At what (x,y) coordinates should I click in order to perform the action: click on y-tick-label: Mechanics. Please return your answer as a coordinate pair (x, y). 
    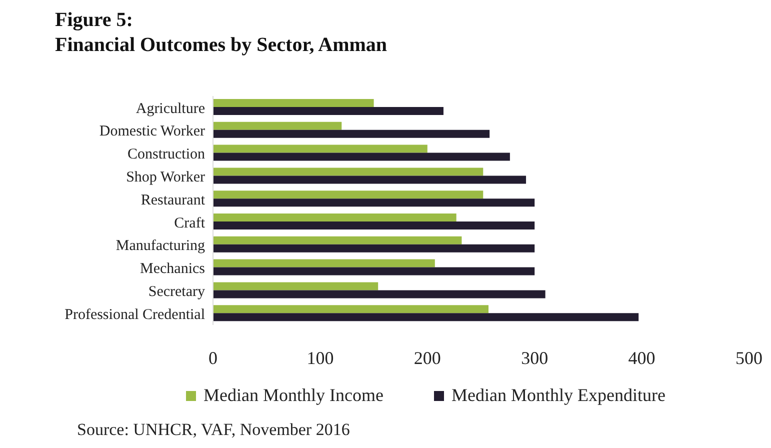
    Looking at the image, I should click on (173, 269).